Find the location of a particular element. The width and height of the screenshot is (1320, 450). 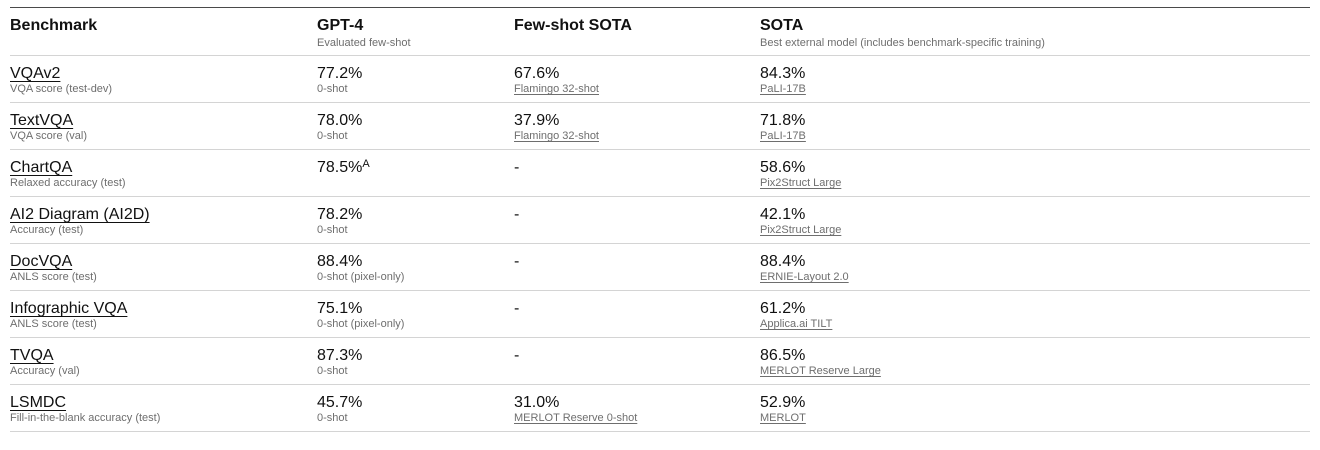

fewshot-cell: 37.9% Flamingo 32-shot is located at coordinates (637, 126).